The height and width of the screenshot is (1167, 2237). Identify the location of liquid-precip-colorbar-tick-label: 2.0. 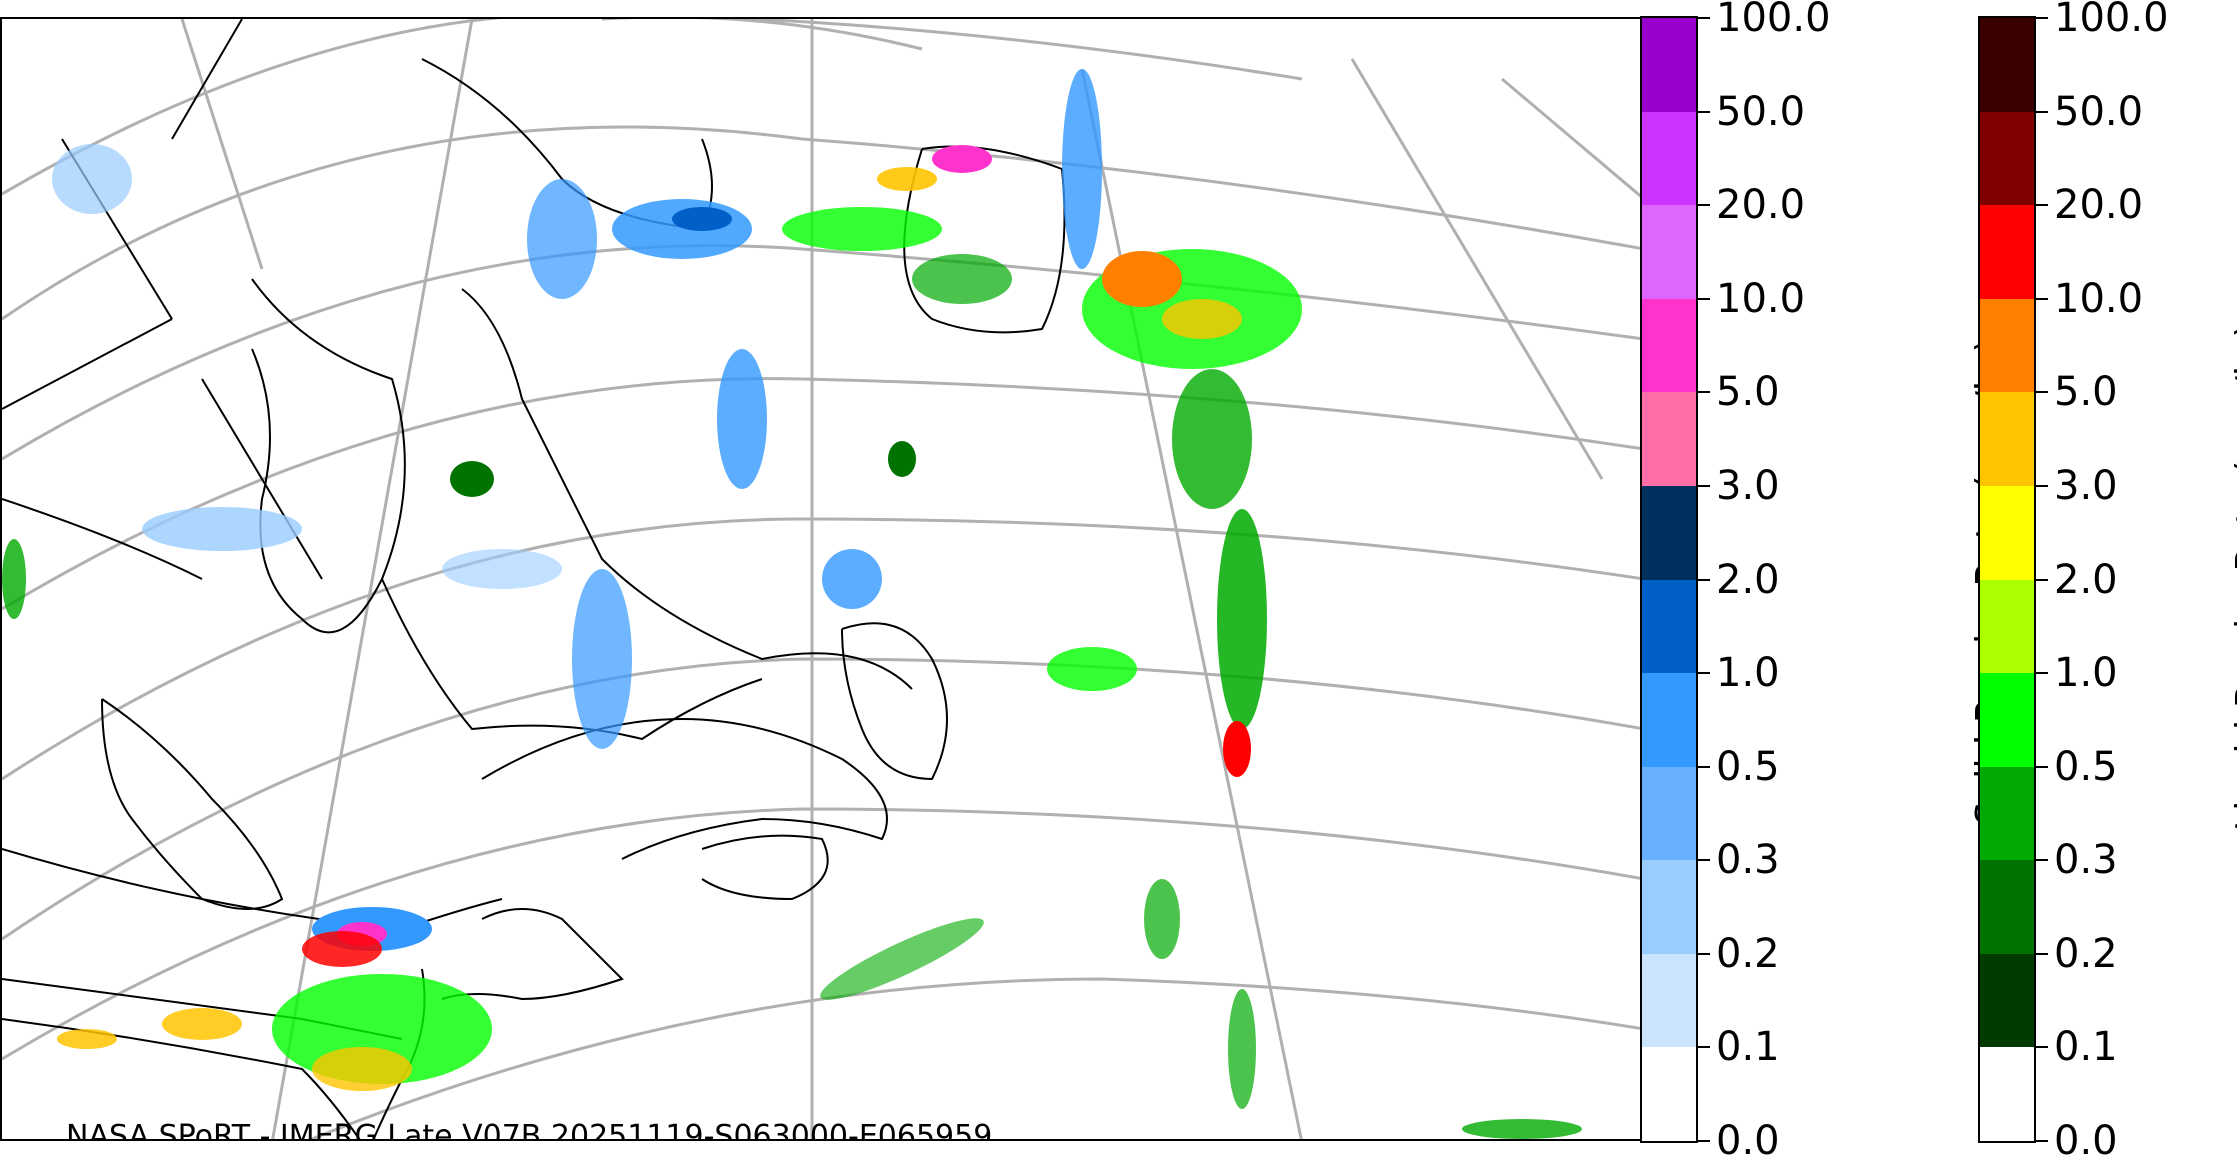
(2086, 579).